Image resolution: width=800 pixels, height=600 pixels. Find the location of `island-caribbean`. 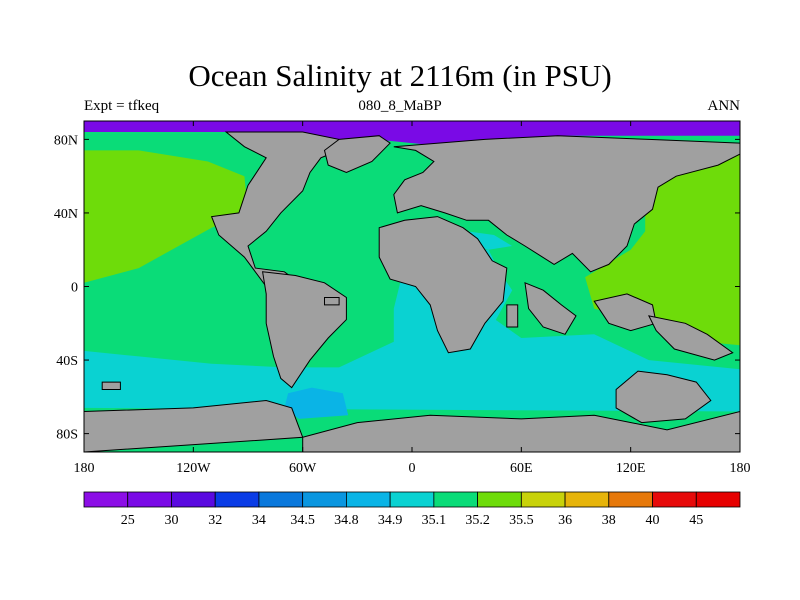

island-caribbean is located at coordinates (332, 301).